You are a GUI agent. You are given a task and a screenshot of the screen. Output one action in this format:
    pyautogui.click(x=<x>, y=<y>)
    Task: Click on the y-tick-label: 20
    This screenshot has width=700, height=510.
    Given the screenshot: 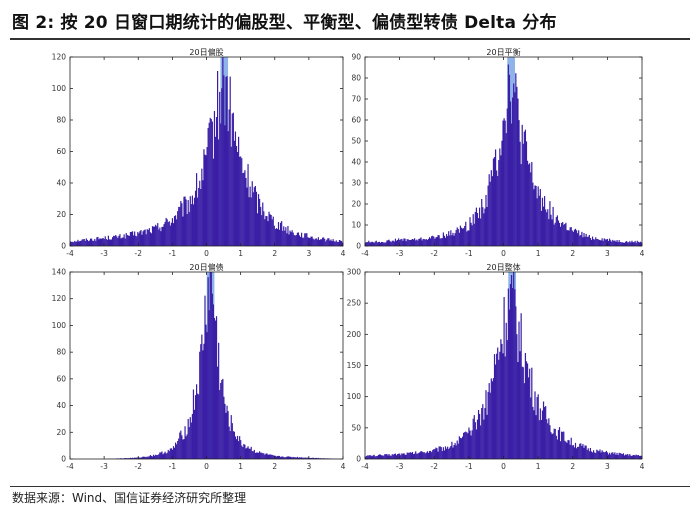 What is the action you would take?
    pyautogui.click(x=61, y=432)
    